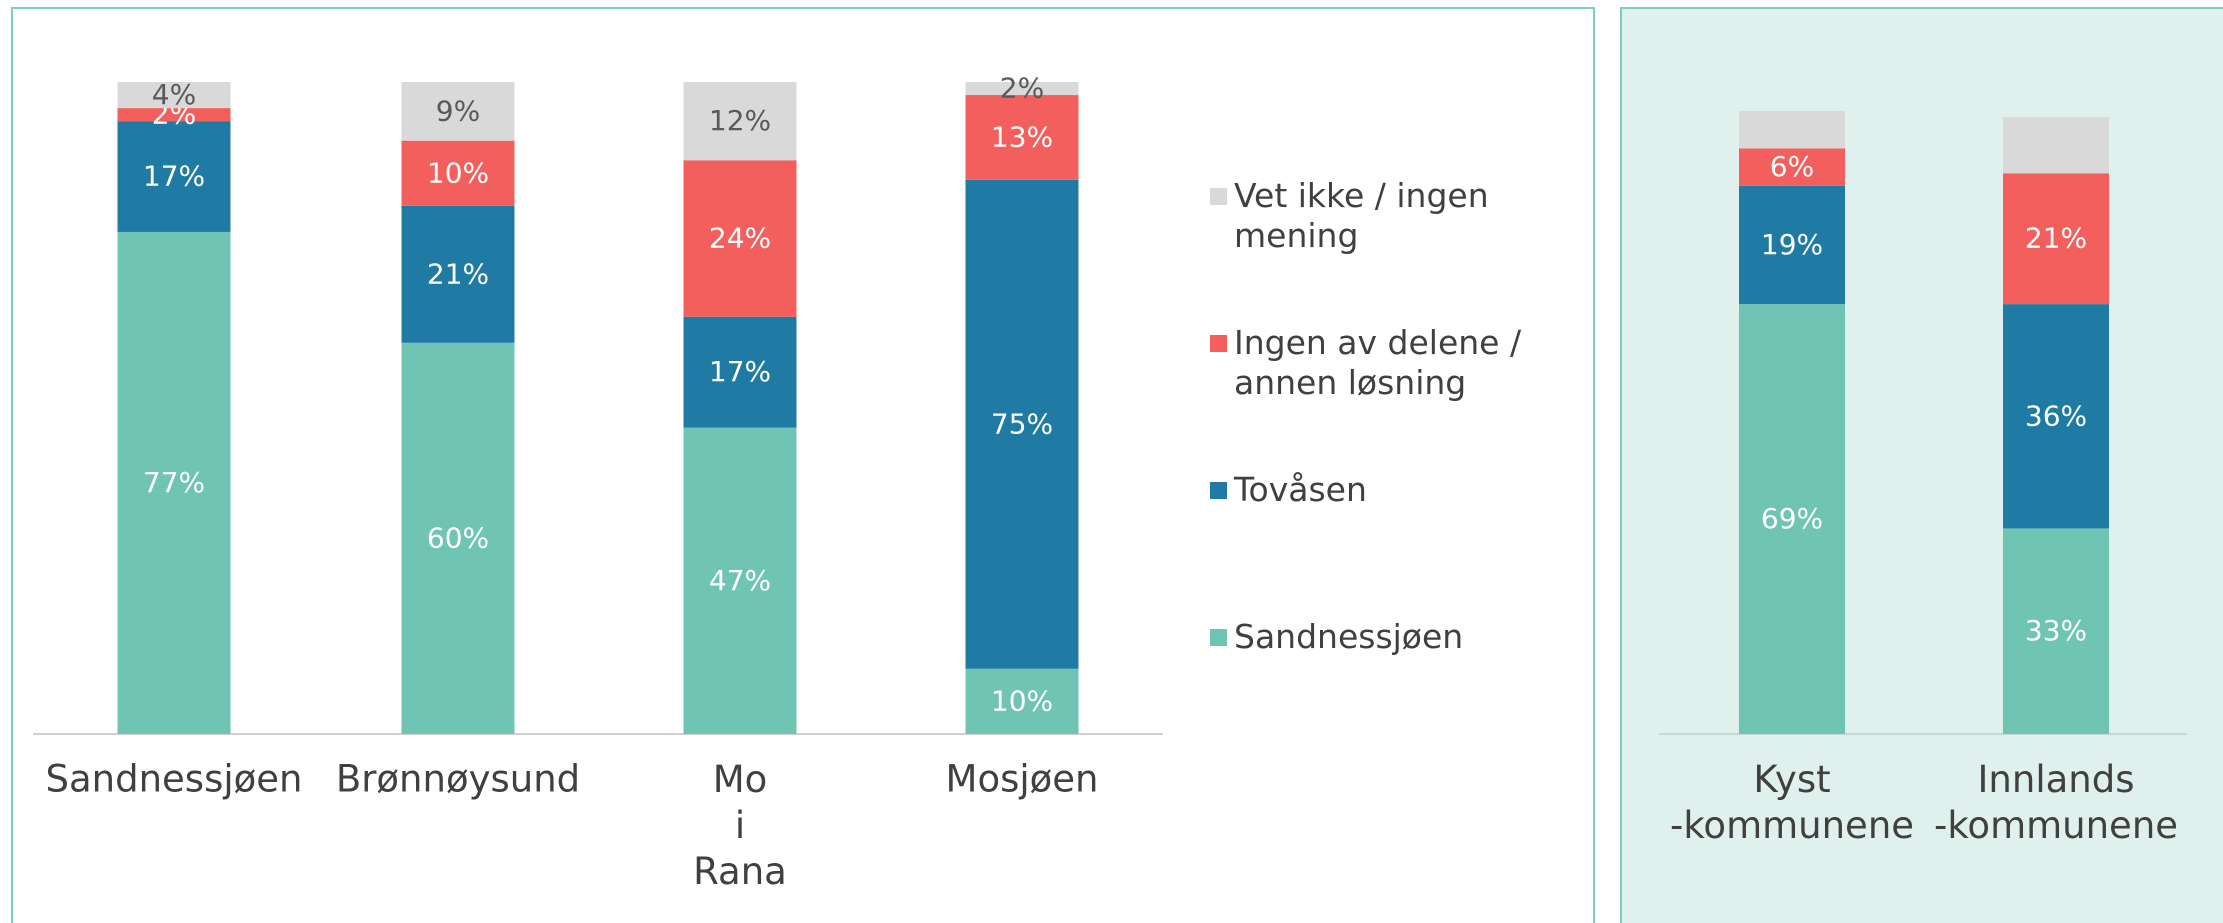  Describe the element at coordinates (2056, 802) in the screenshot. I see `x-tick-label: Innlands -kommunene` at that location.